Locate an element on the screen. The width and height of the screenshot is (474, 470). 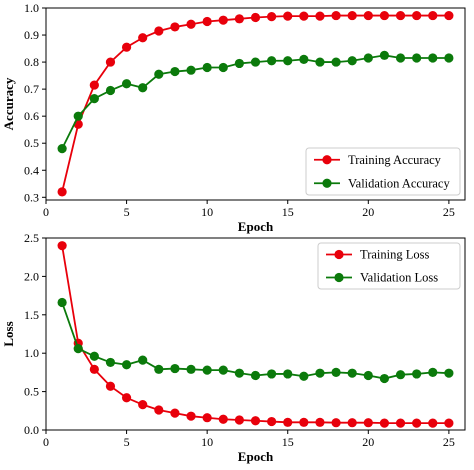
loss-x-tick-label: 20 is located at coordinates (368, 442).